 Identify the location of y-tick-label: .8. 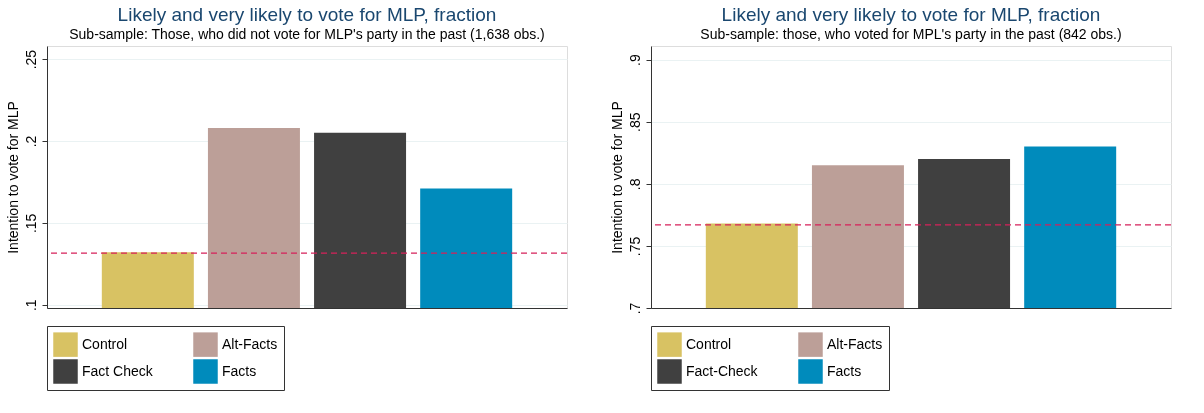
(634, 184).